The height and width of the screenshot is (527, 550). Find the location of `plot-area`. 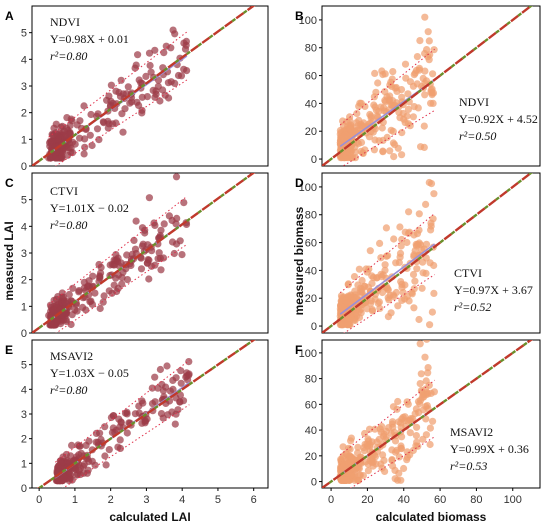

plot-area is located at coordinates (427, 86).